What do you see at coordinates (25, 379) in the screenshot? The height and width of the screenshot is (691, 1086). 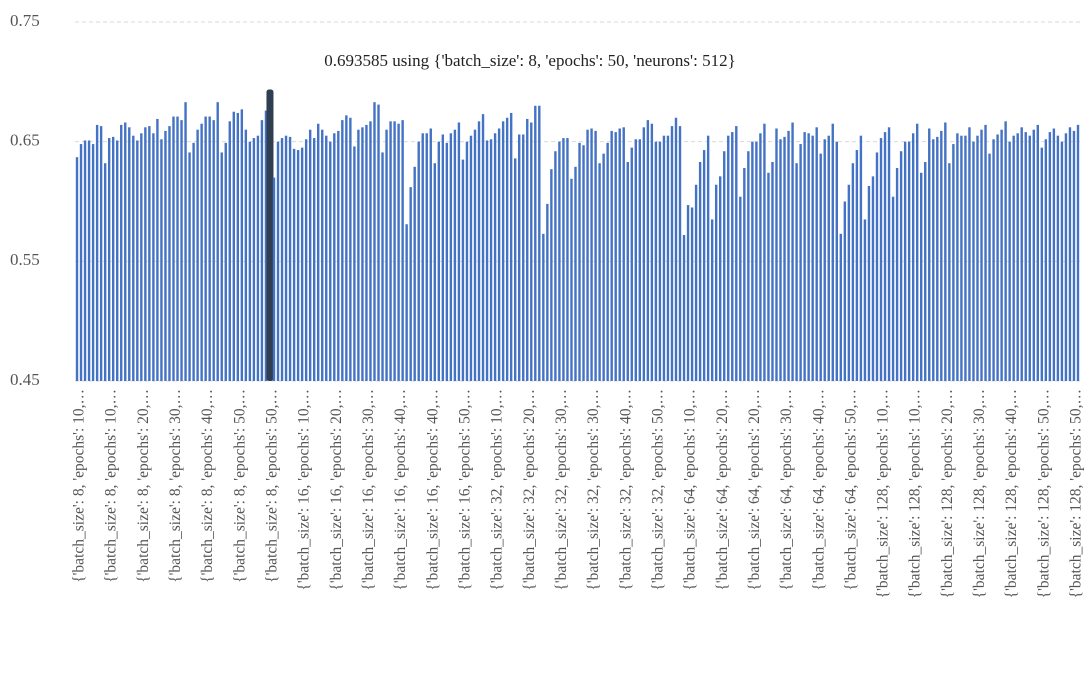 I see `y-tick-label: 0.45` at bounding box center [25, 379].